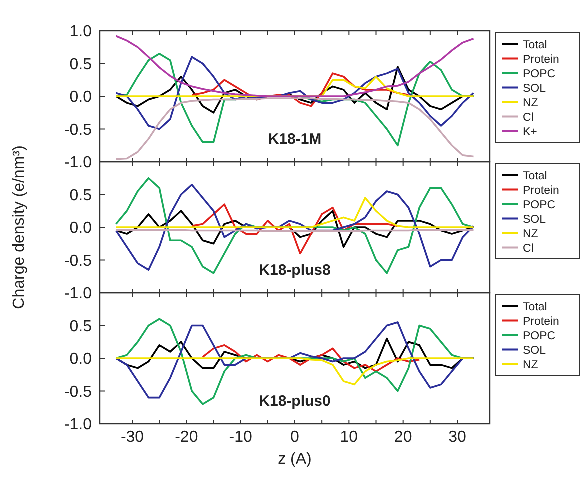 The height and width of the screenshot is (481, 584). What do you see at coordinates (19, 228) in the screenshot?
I see `y-axis-title: Charge density (e/nm³)` at bounding box center [19, 228].